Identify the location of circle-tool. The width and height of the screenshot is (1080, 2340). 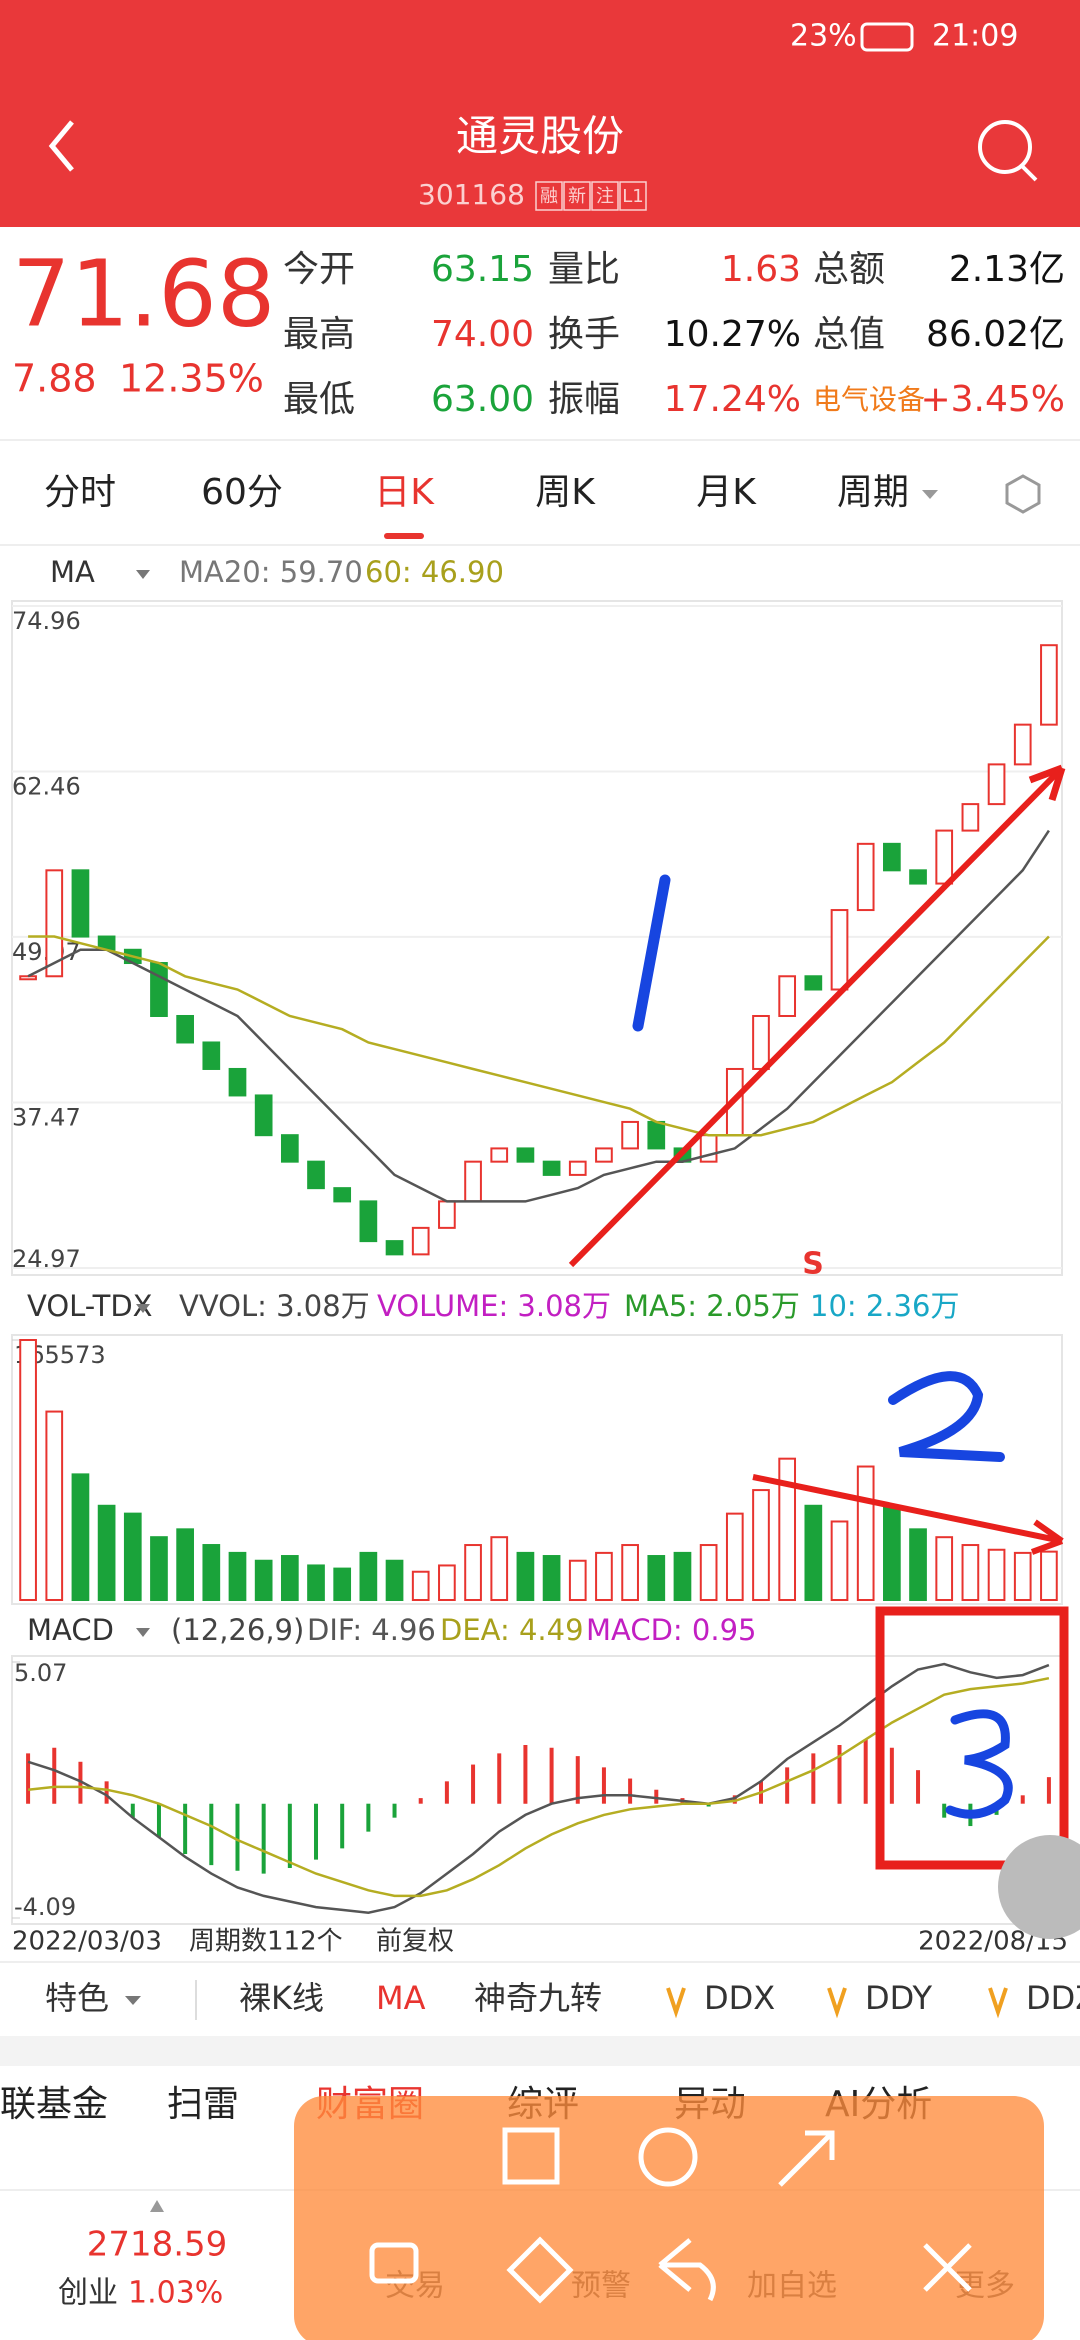
(668, 2157).